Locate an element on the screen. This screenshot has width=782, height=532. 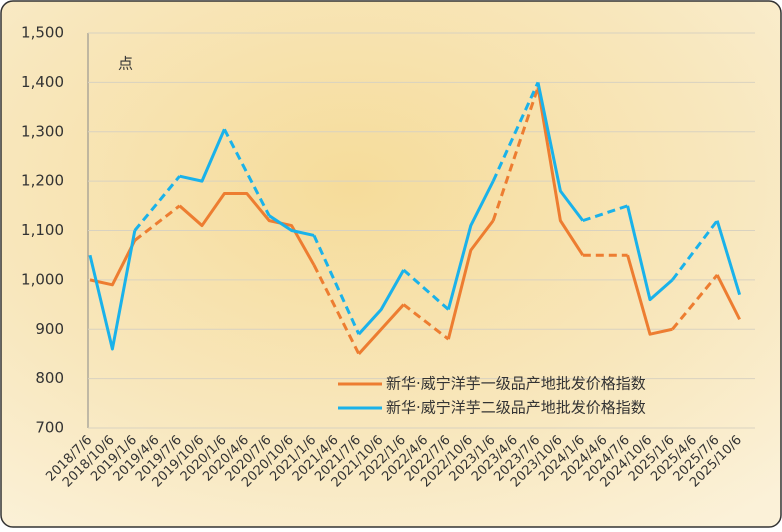
y-tick-label: 900 is located at coordinates (49, 329).